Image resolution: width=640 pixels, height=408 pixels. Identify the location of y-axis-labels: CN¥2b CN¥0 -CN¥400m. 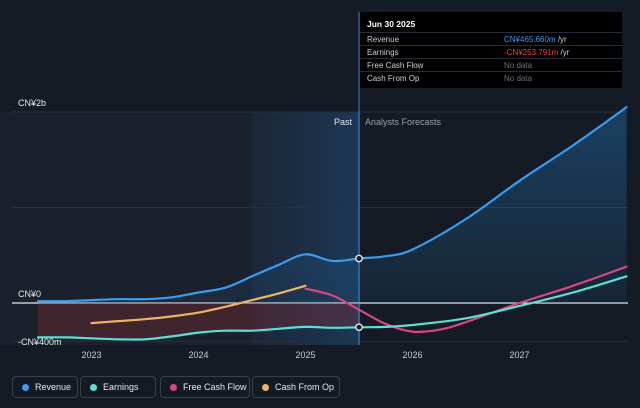
(40, 222).